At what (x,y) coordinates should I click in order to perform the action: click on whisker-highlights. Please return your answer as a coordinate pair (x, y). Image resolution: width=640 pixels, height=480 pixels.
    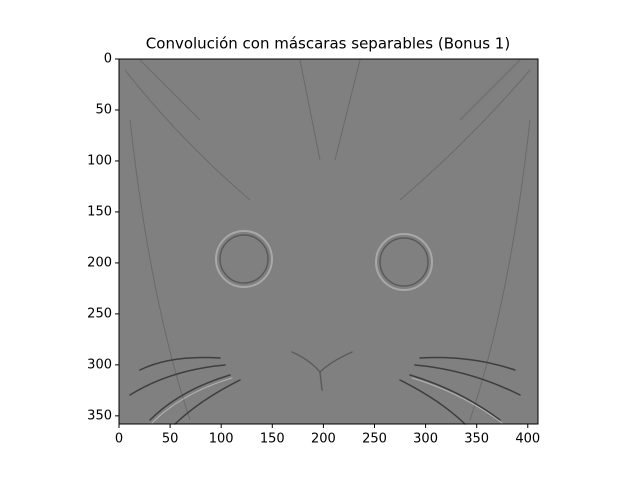
    Looking at the image, I should click on (327, 400).